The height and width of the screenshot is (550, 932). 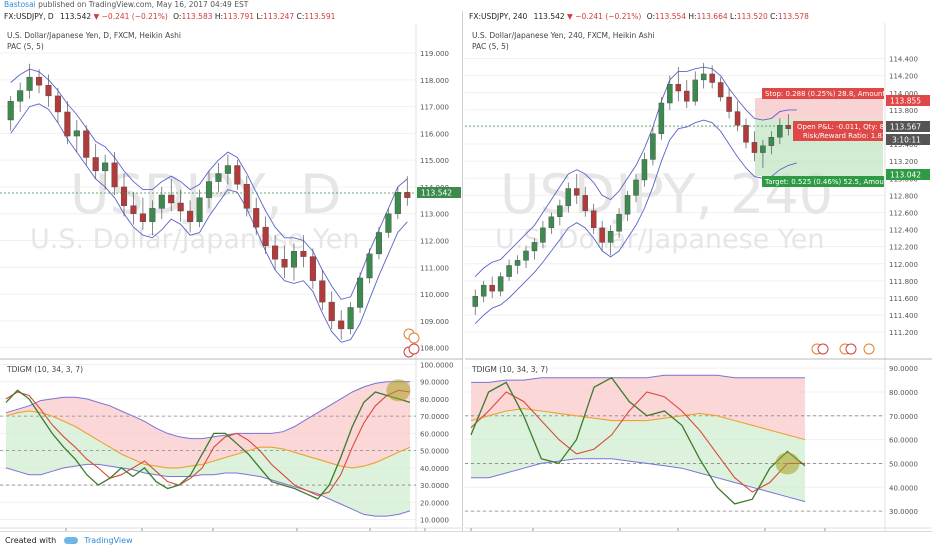 What do you see at coordinates (300, 16) in the screenshot?
I see `left-c-label: C:` at bounding box center [300, 16].